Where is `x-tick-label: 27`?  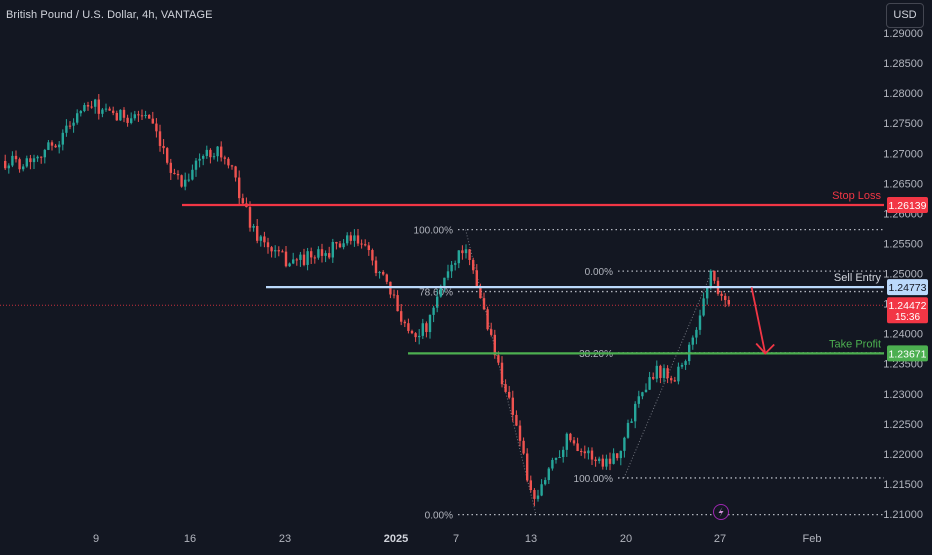
x-tick-label: 27 is located at coordinates (720, 539).